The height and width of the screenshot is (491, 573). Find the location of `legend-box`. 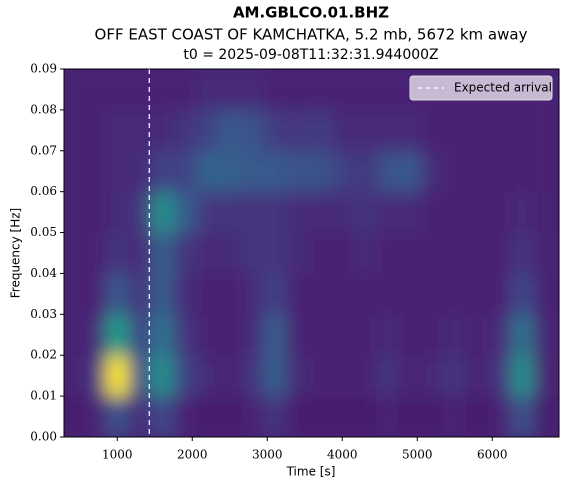

legend-box is located at coordinates (481, 88).